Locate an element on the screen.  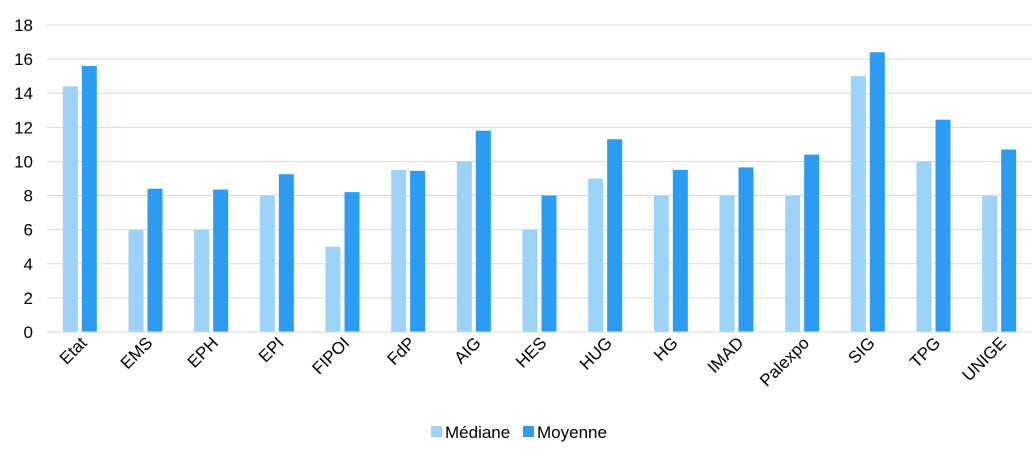
x-tick-label: Etat is located at coordinates (73, 350).